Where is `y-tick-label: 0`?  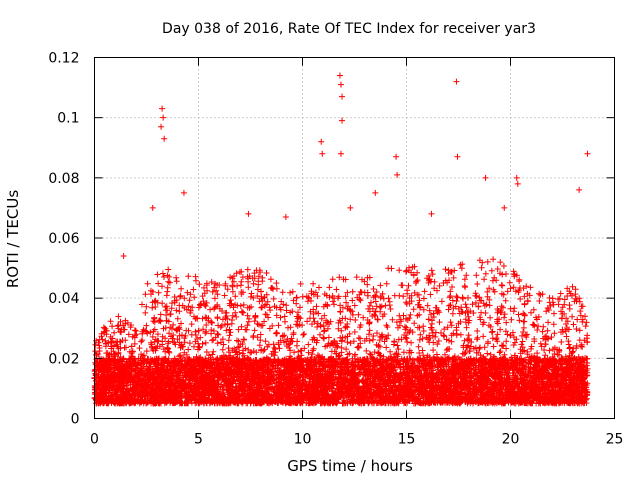
y-tick-label: 0 is located at coordinates (75, 420).